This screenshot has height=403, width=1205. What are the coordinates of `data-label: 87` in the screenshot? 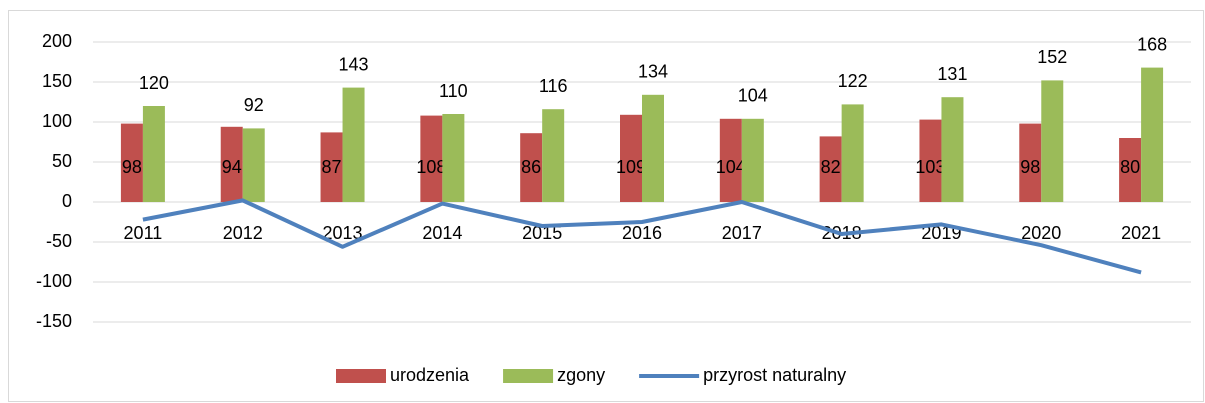 It's located at (332, 167).